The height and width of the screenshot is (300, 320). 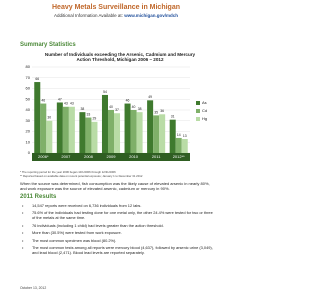 What do you see at coordinates (28, 98) in the screenshot?
I see `y-tick-label: 50` at bounding box center [28, 98].